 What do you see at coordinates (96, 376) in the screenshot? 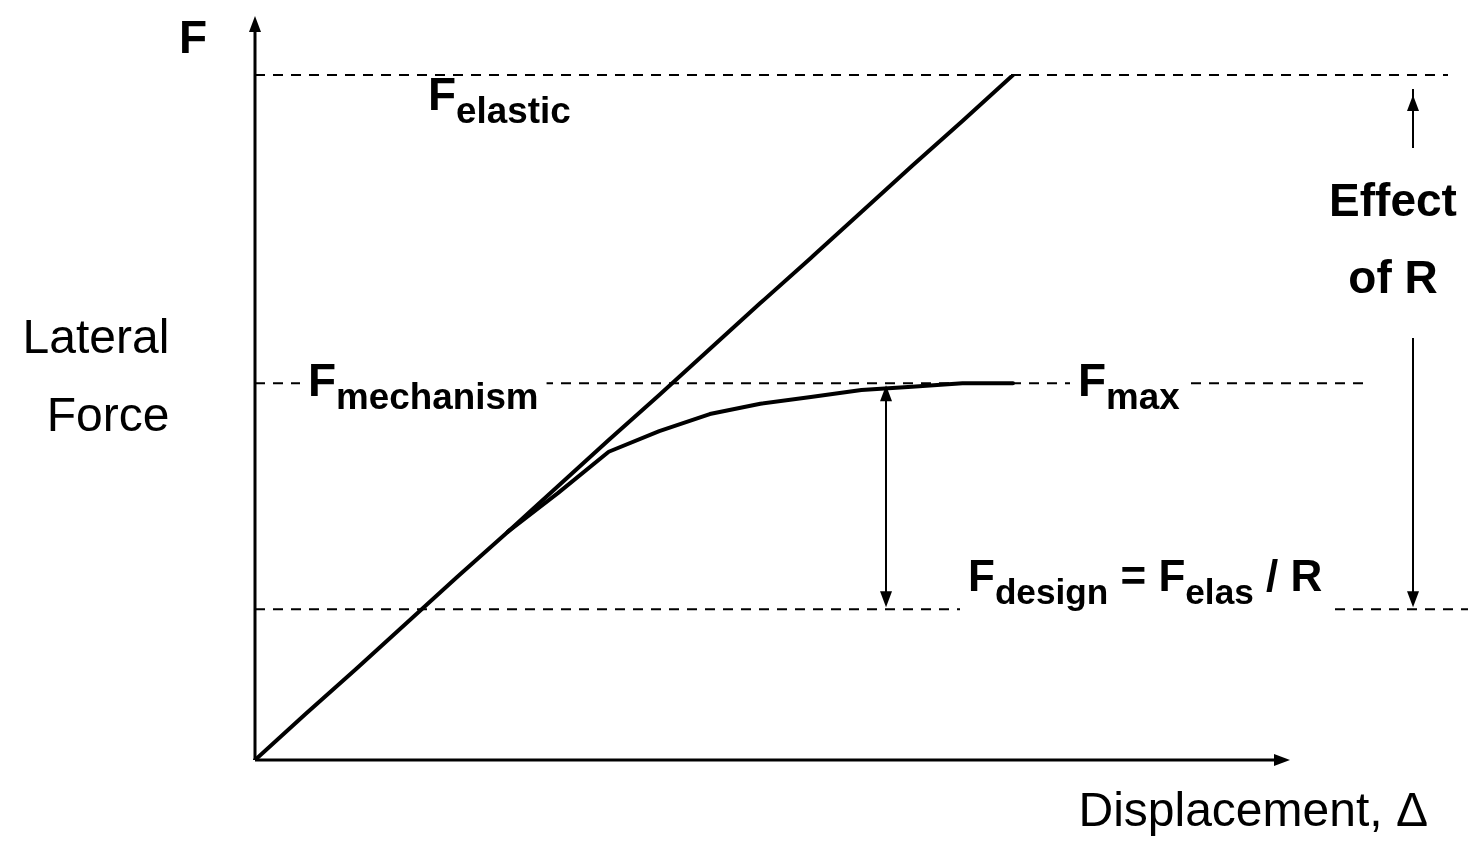
I see `y-axis-title: Lateral Force` at bounding box center [96, 376].